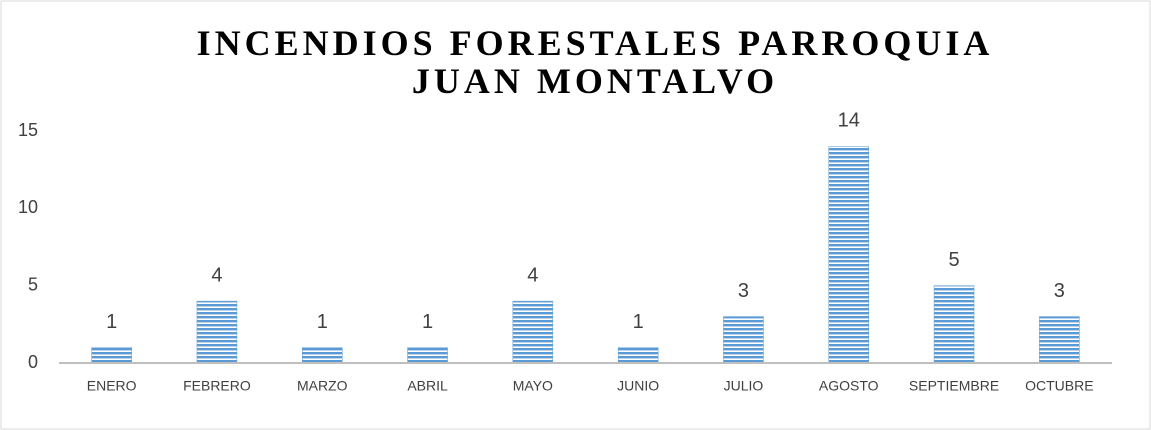  I want to click on y-tick-label: 15, so click(28, 130).